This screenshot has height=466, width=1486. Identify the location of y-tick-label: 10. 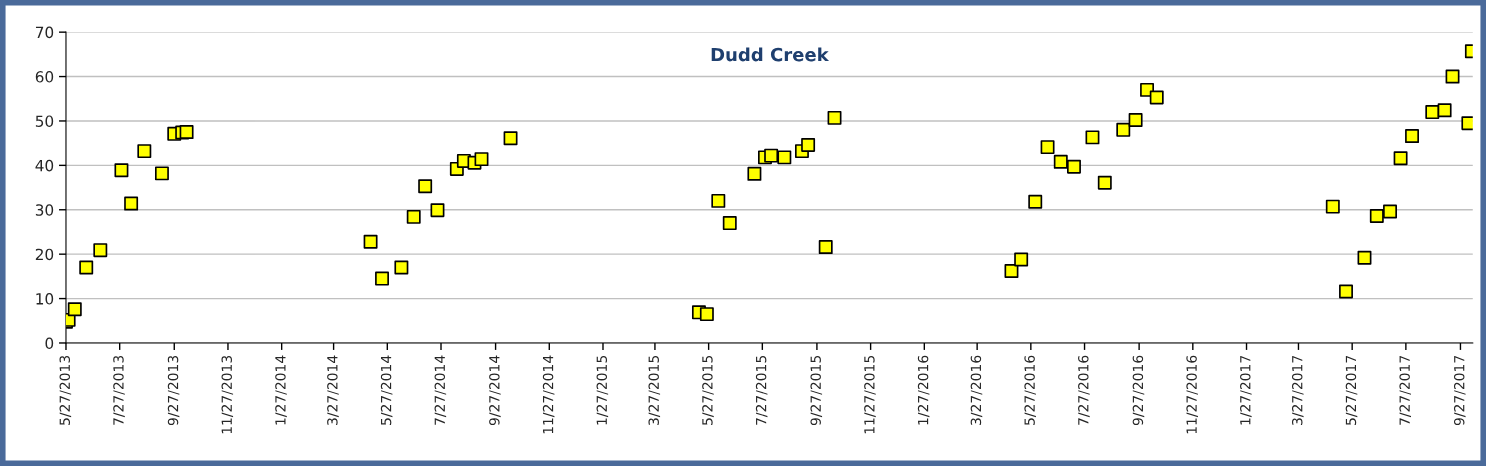
(45, 299).